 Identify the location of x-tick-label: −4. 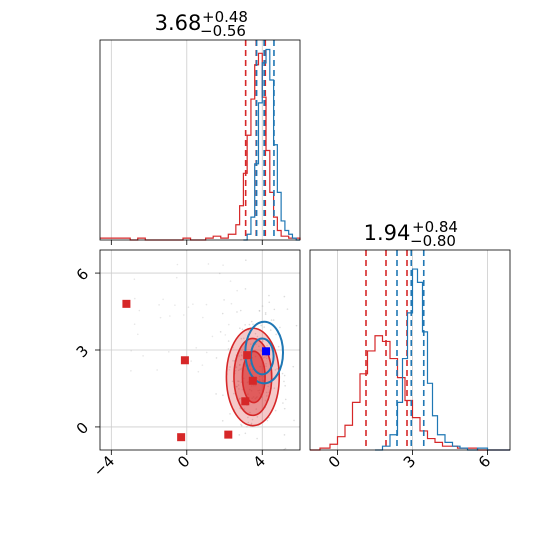
(104, 466).